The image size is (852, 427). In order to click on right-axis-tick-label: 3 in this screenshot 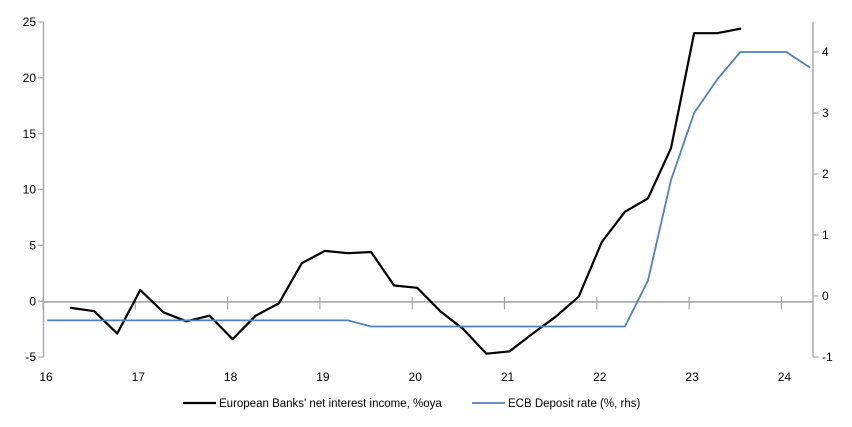, I will do `click(825, 113)`.